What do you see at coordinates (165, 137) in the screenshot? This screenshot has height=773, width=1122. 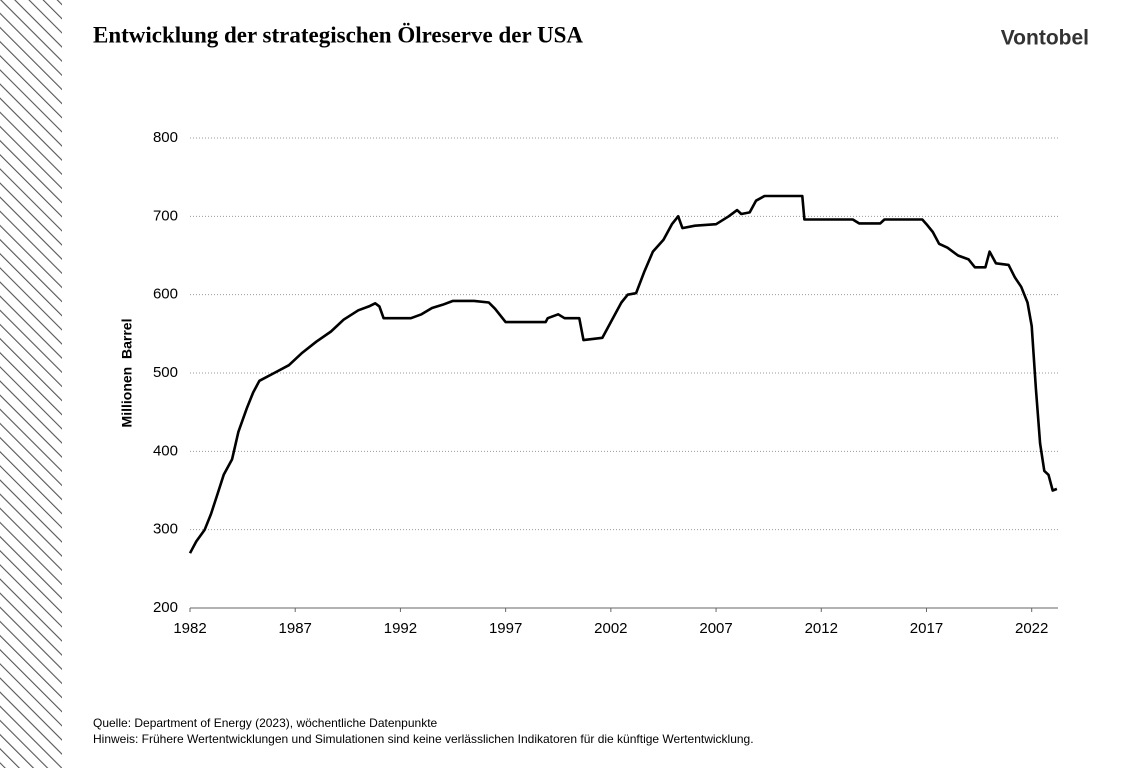 I see `y-tick-label: 800` at bounding box center [165, 137].